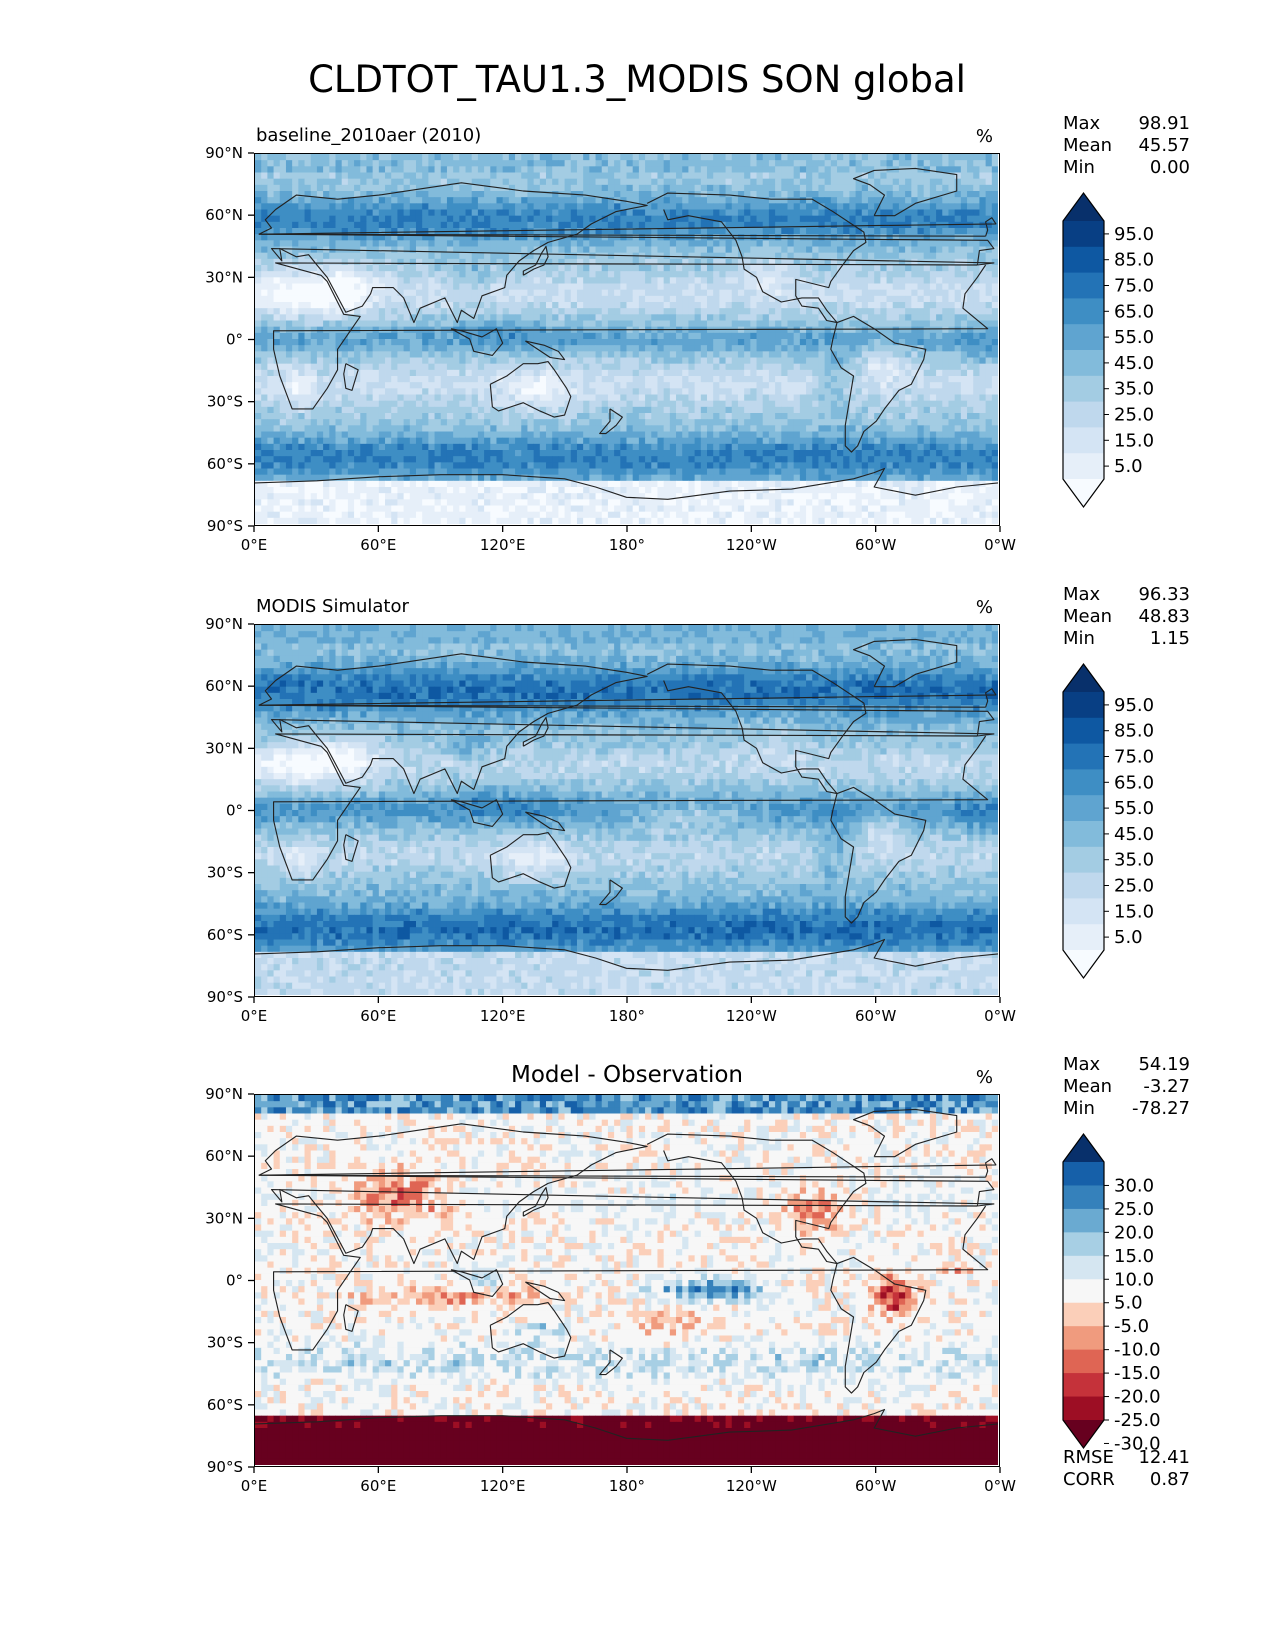  Describe the element at coordinates (1164, 123) in the screenshot. I see `stat-value-max: 98.91` at that location.